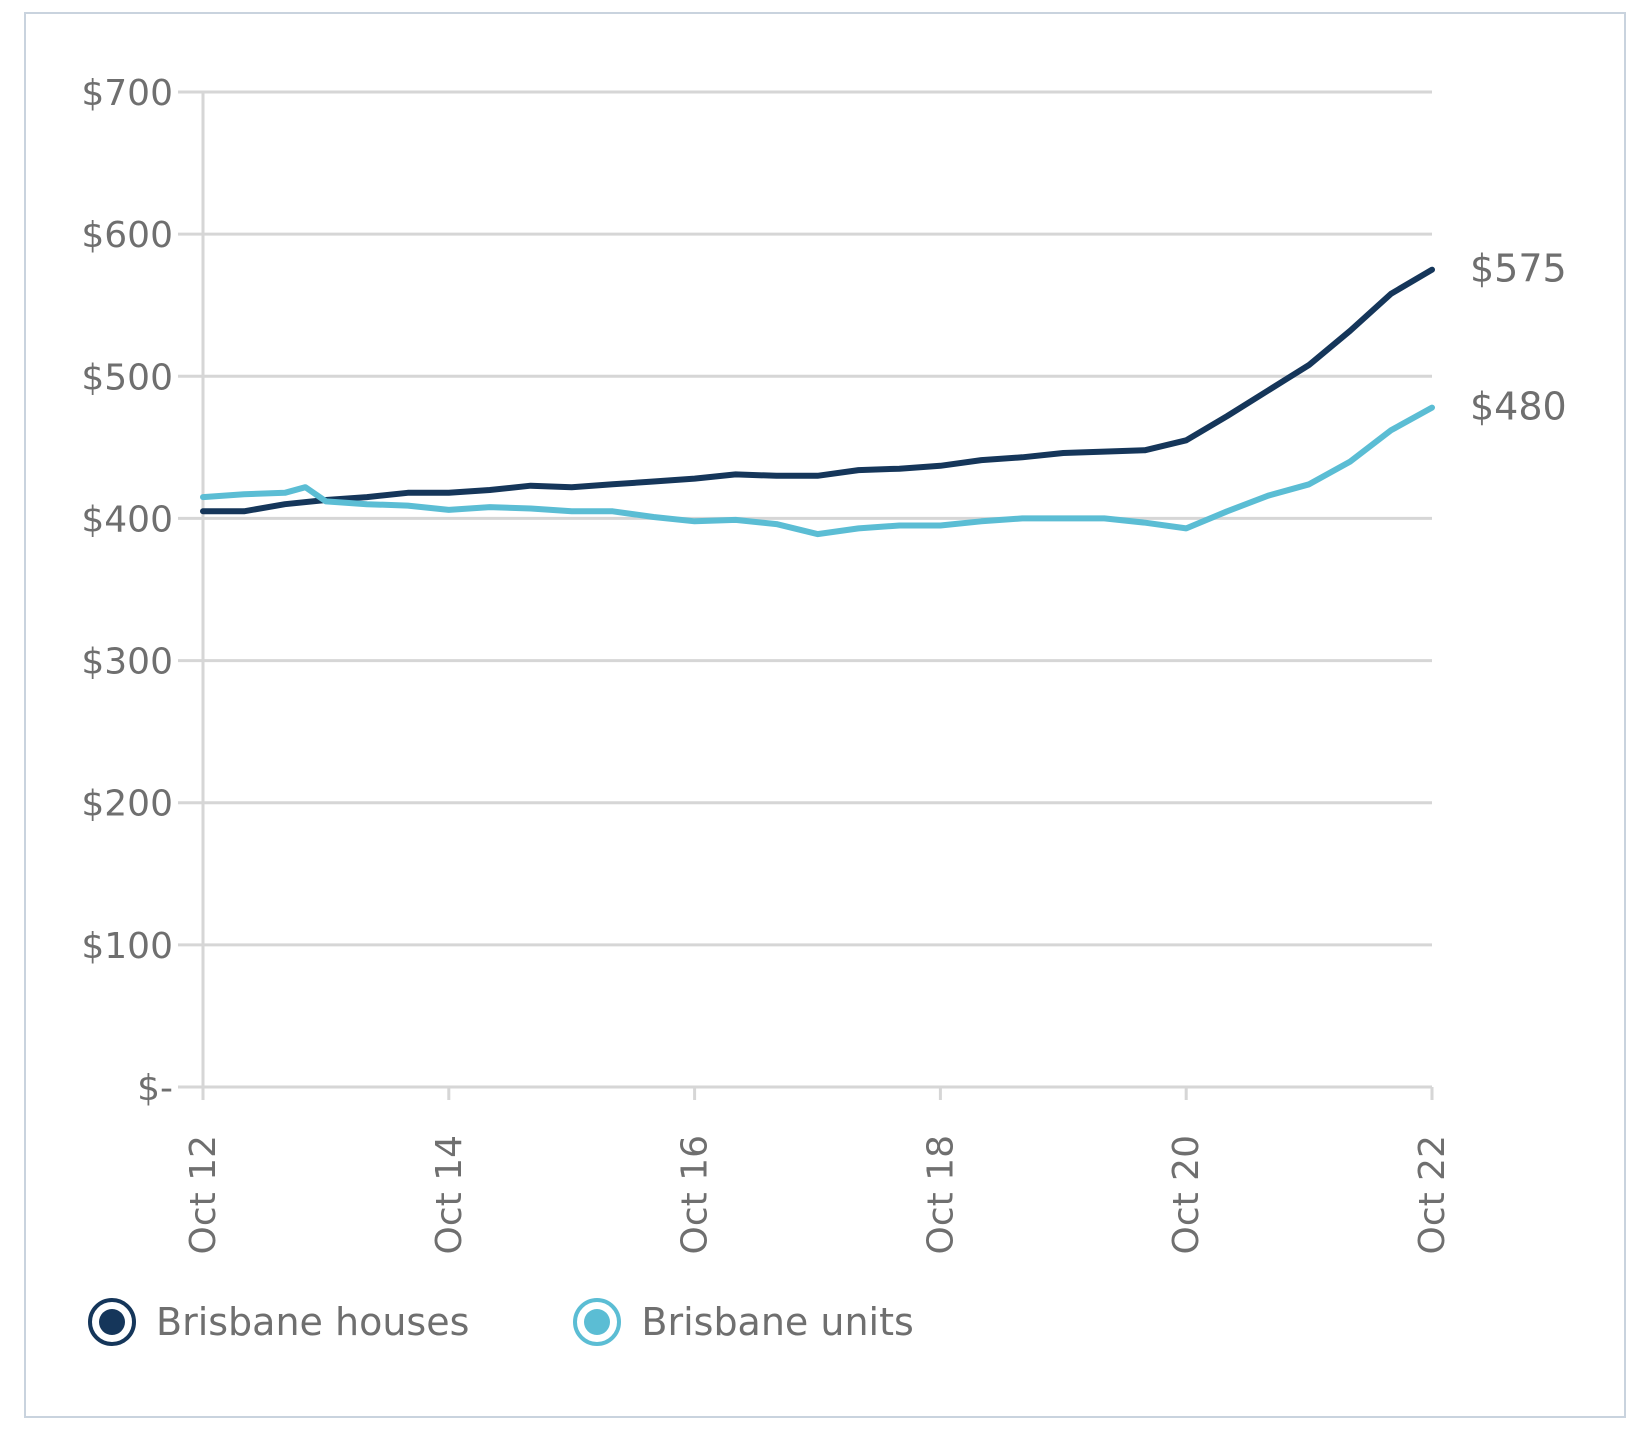 The image size is (1636, 1438). I want to click on legend-marker-units, so click(597, 1322).